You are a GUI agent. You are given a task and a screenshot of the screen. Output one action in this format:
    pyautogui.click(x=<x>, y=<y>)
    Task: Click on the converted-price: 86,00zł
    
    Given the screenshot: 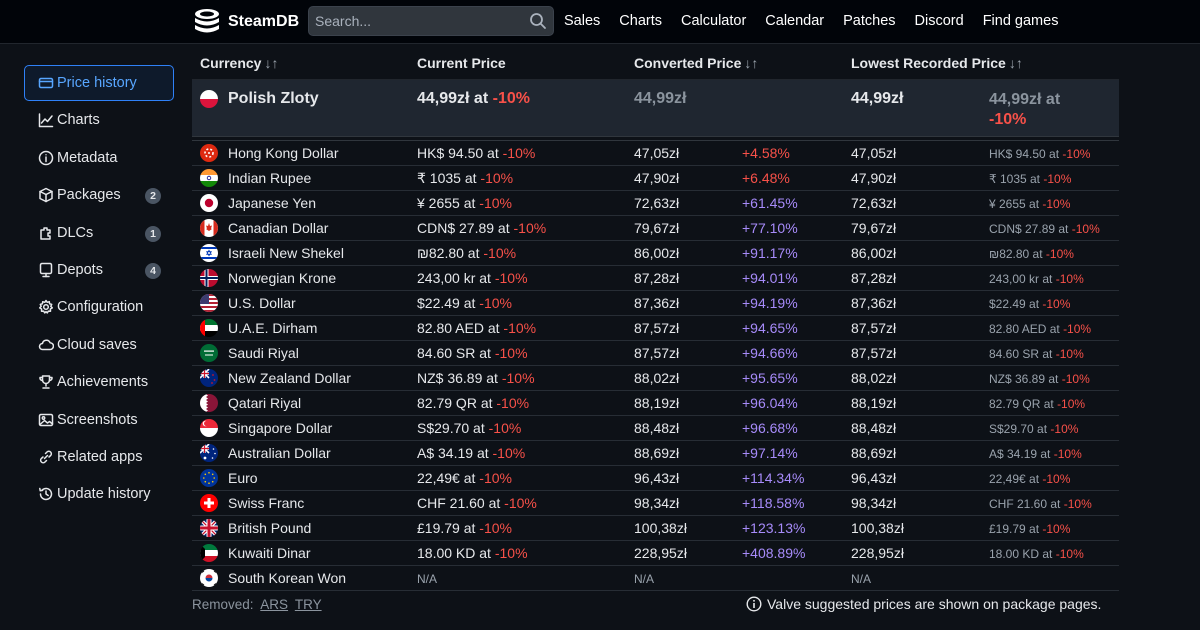 What is the action you would take?
    pyautogui.click(x=657, y=253)
    